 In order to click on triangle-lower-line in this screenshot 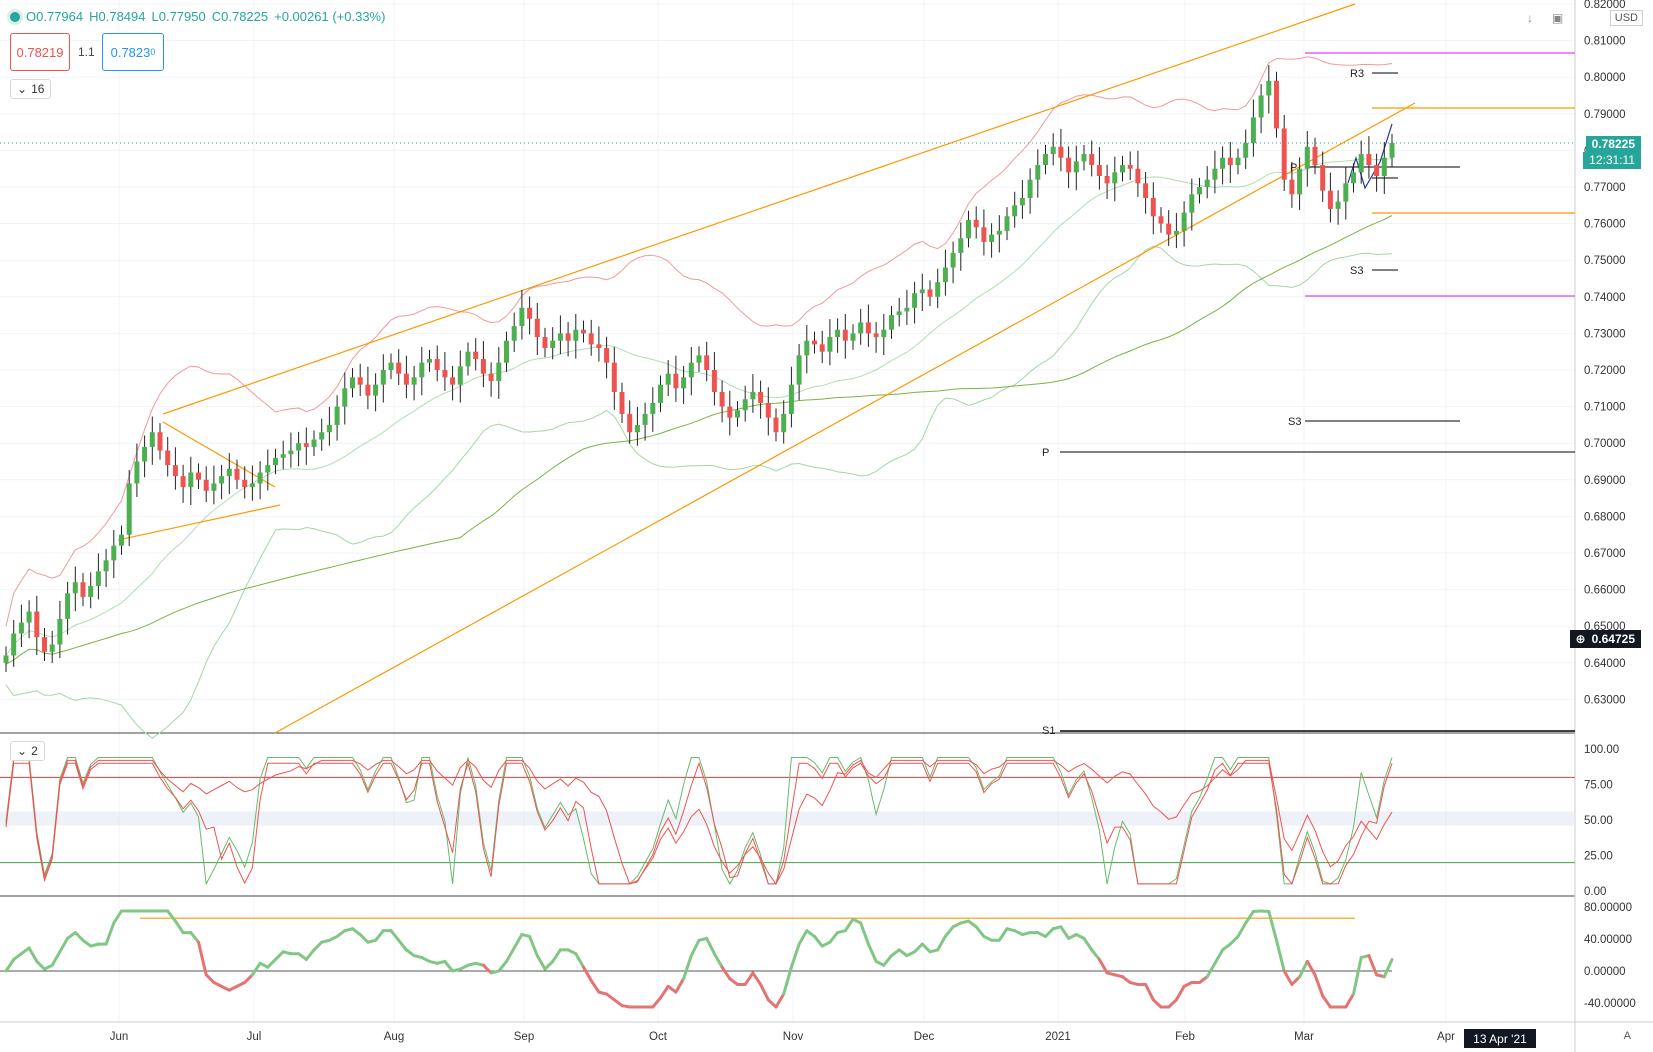, I will do `click(199, 522)`.